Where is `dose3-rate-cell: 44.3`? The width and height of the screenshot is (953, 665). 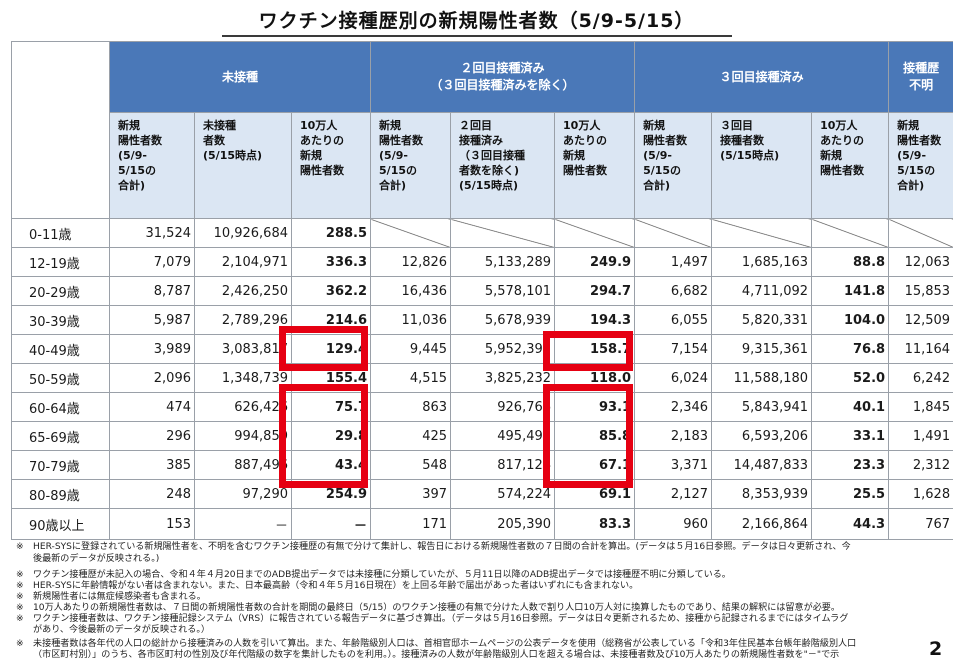 dose3-rate-cell: 44.3 is located at coordinates (850, 524).